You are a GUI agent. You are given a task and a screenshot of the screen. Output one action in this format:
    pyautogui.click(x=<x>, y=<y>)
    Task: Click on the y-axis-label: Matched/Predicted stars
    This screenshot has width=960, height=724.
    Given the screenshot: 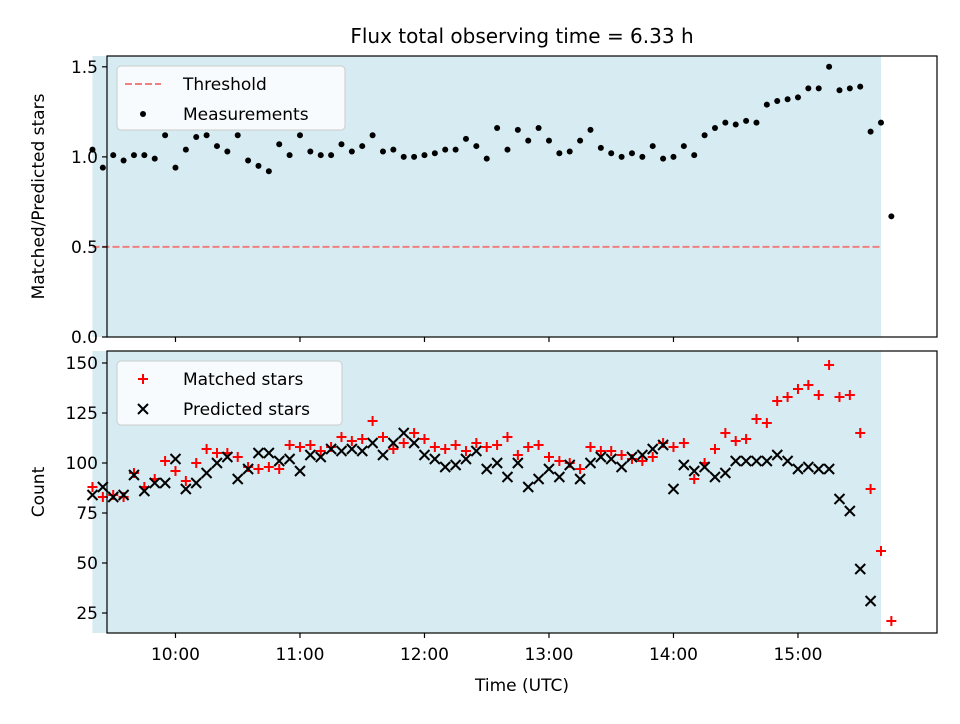 What is the action you would take?
    pyautogui.click(x=39, y=196)
    